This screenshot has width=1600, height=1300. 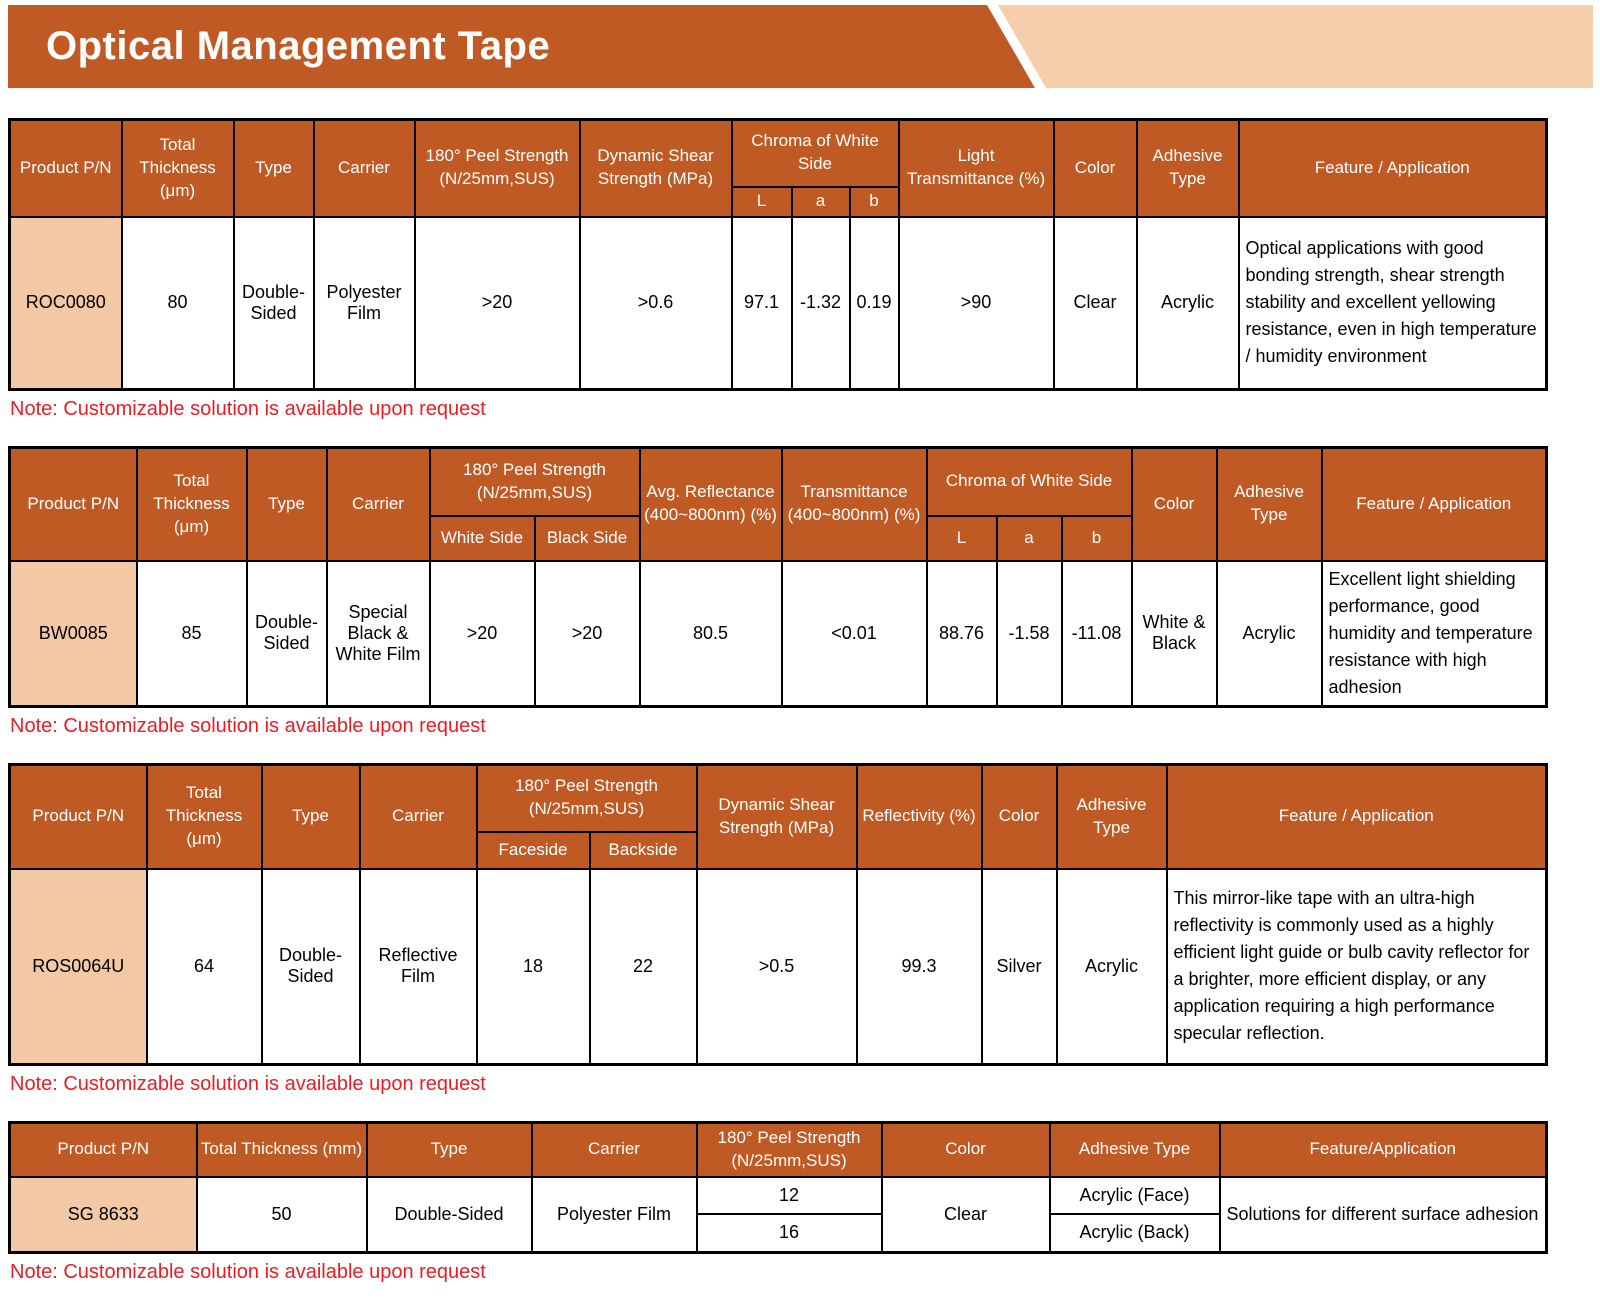 What do you see at coordinates (961, 538) in the screenshot?
I see `t2-header-chroma-l: L` at bounding box center [961, 538].